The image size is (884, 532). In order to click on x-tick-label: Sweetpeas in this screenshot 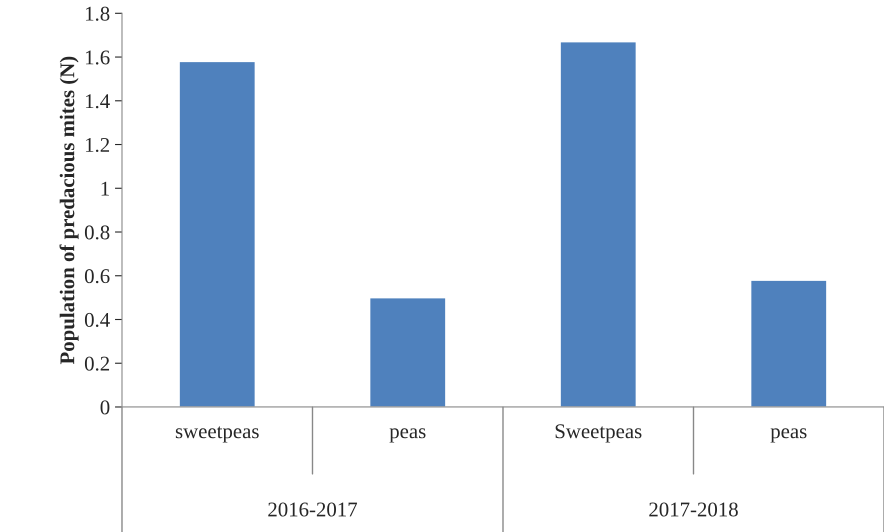, I will do `click(599, 433)`.